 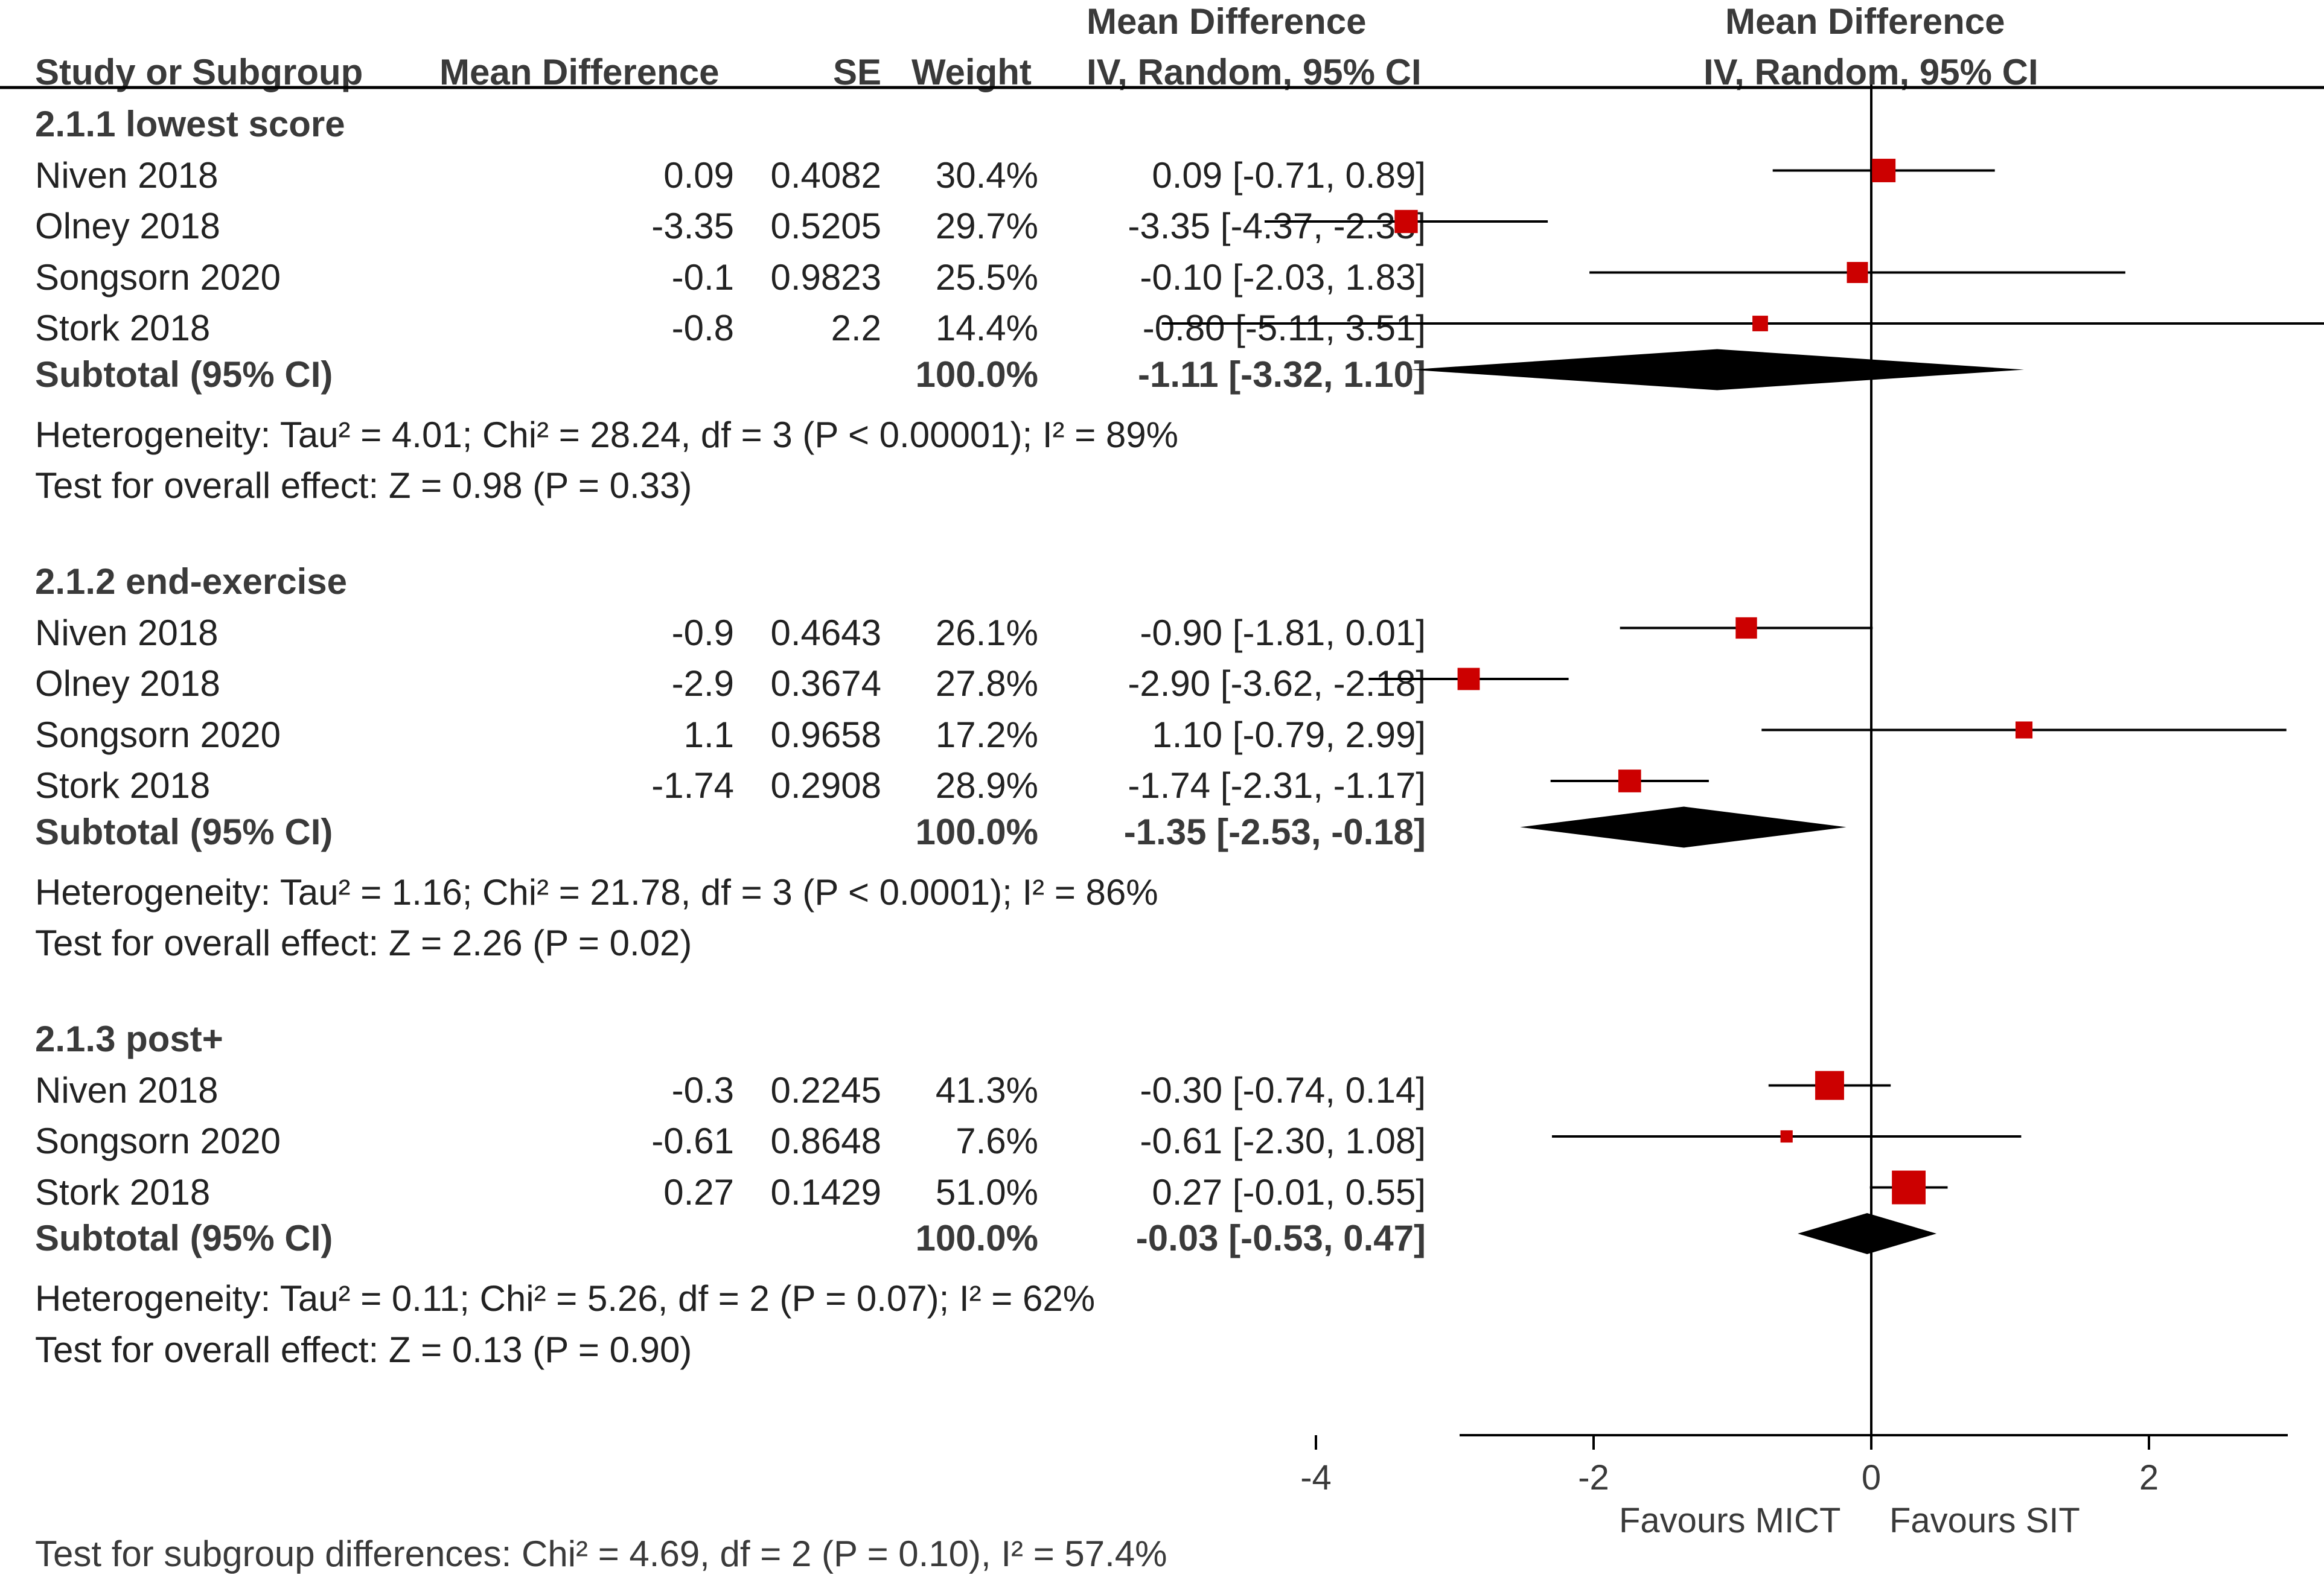 What do you see at coordinates (190, 124) in the screenshot?
I see `subgroup-title: 2.1.1 lowest score` at bounding box center [190, 124].